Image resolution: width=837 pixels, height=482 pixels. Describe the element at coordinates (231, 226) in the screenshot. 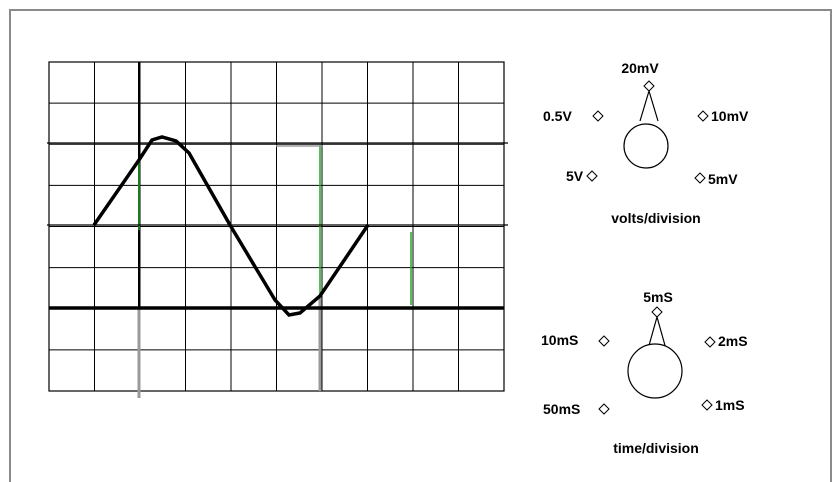

I see `sine-trace` at that location.